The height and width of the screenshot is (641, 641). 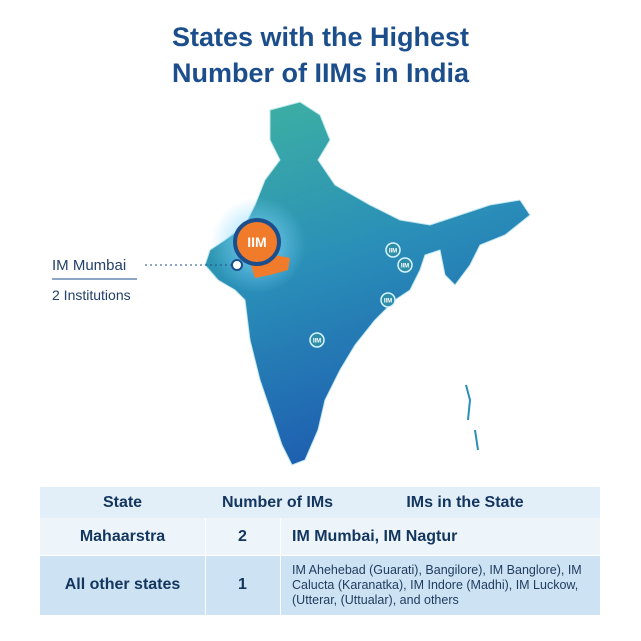 What do you see at coordinates (472, 417) in the screenshot?
I see `islands` at bounding box center [472, 417].